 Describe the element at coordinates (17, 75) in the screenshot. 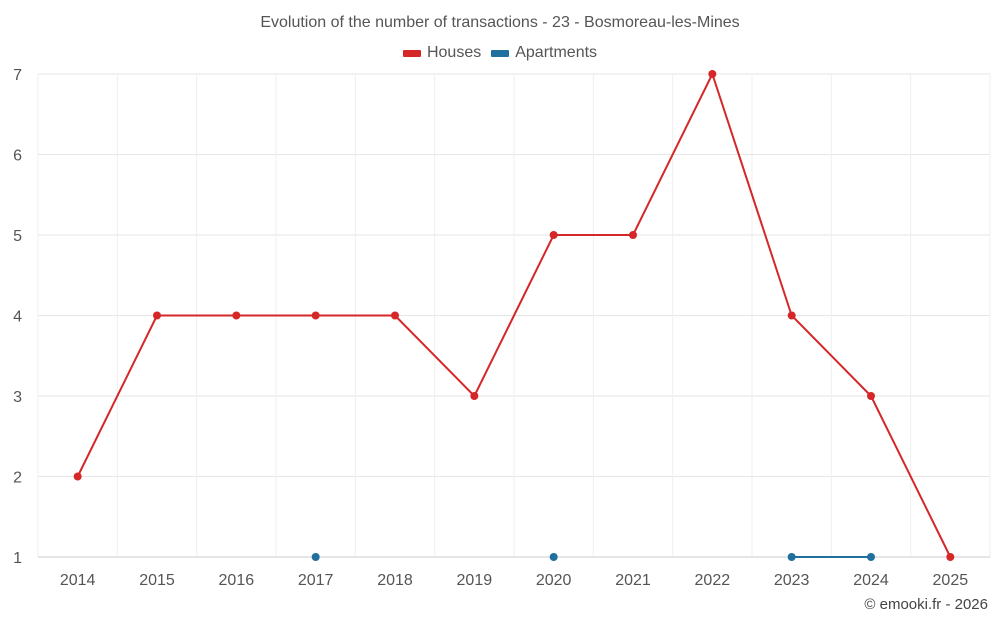

I see `y-tick-label: 7` at that location.